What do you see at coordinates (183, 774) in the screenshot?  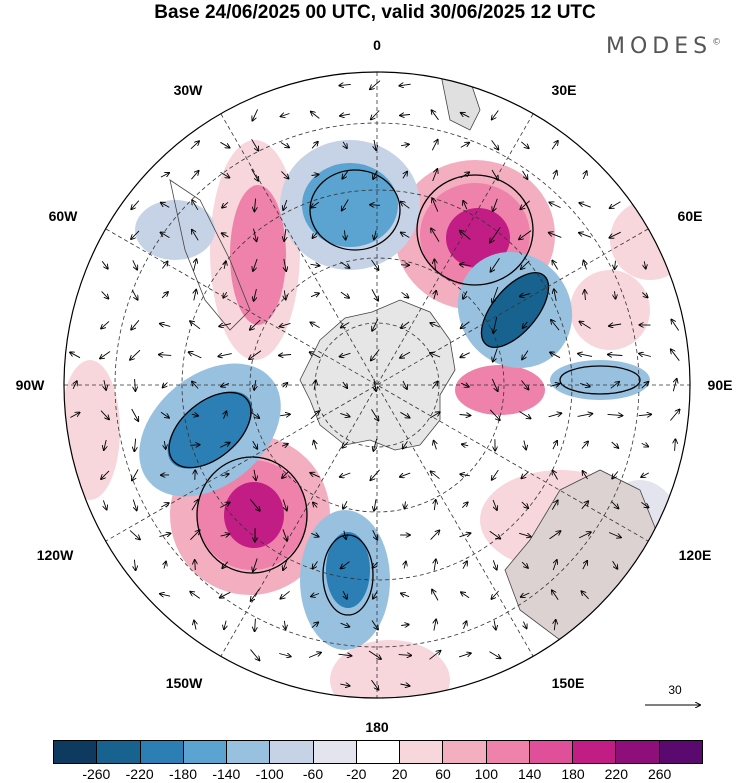 I see `colorbar-tick-label: -180` at bounding box center [183, 774].